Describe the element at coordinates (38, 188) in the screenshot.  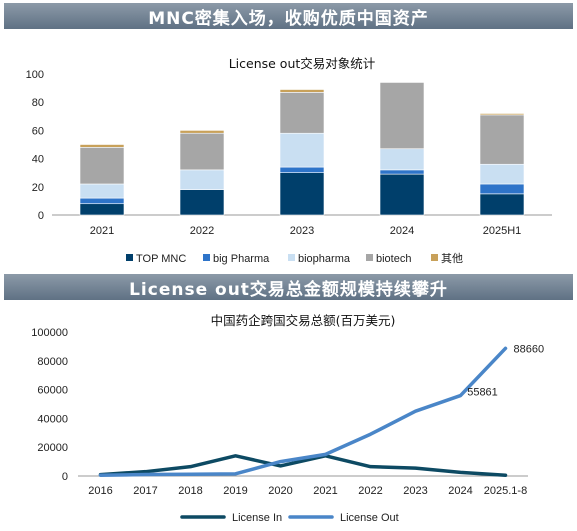
I see `y-tick-label: 20` at that location.